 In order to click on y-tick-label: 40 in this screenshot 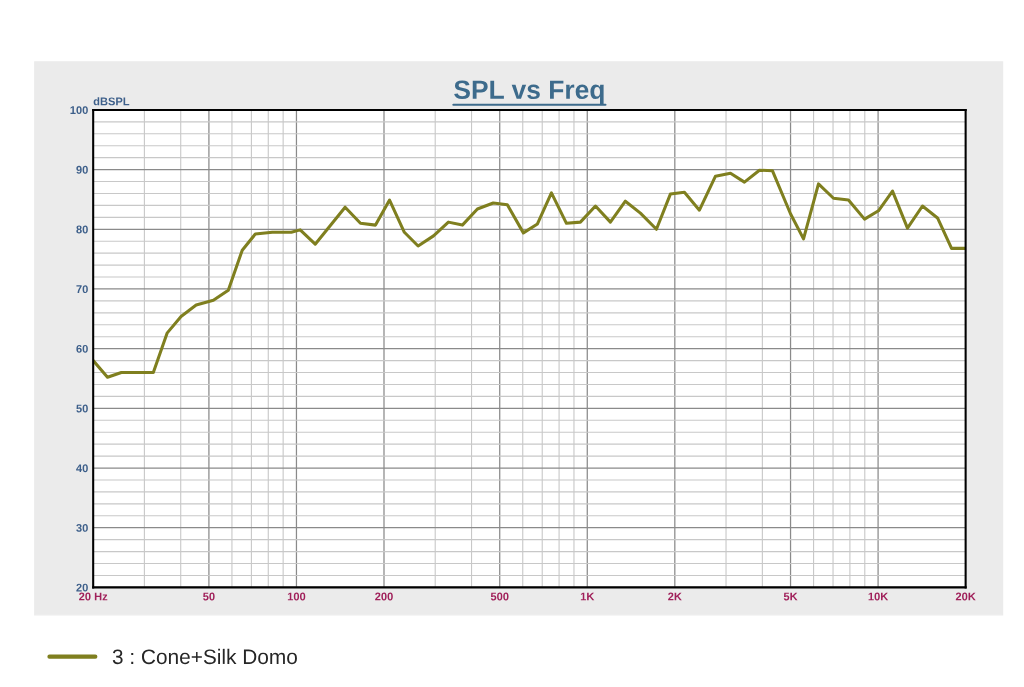, I will do `click(82, 468)`.